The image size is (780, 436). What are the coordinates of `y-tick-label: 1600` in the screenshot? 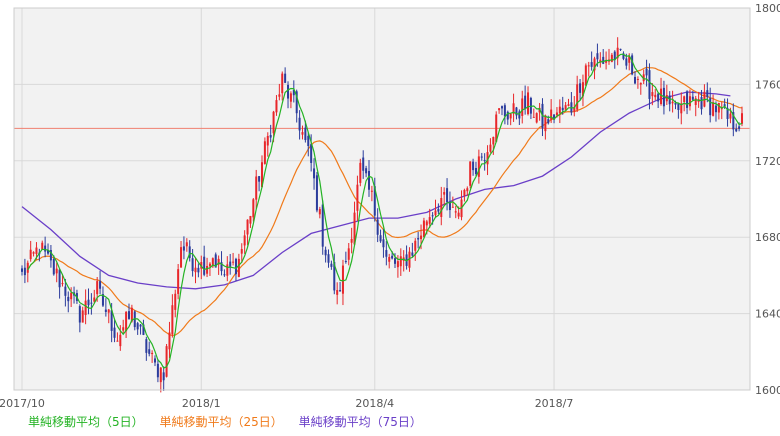 It's located at (767, 390).